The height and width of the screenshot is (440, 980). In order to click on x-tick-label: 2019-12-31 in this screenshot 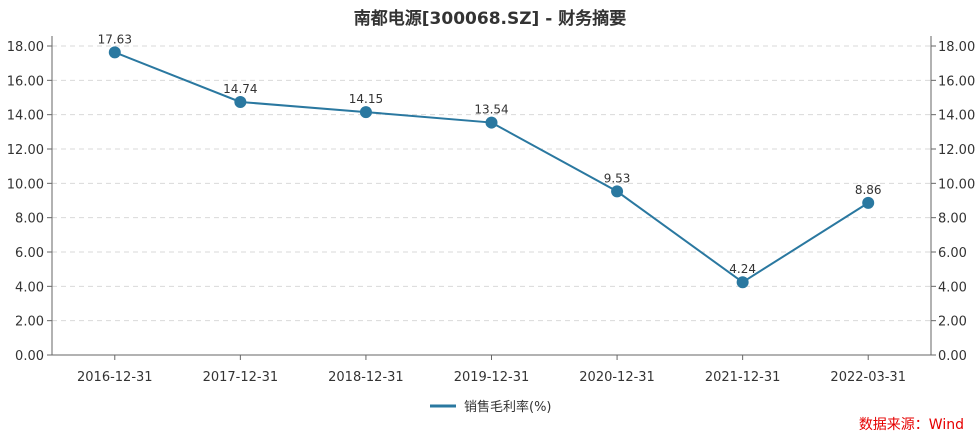, I will do `click(492, 377)`.